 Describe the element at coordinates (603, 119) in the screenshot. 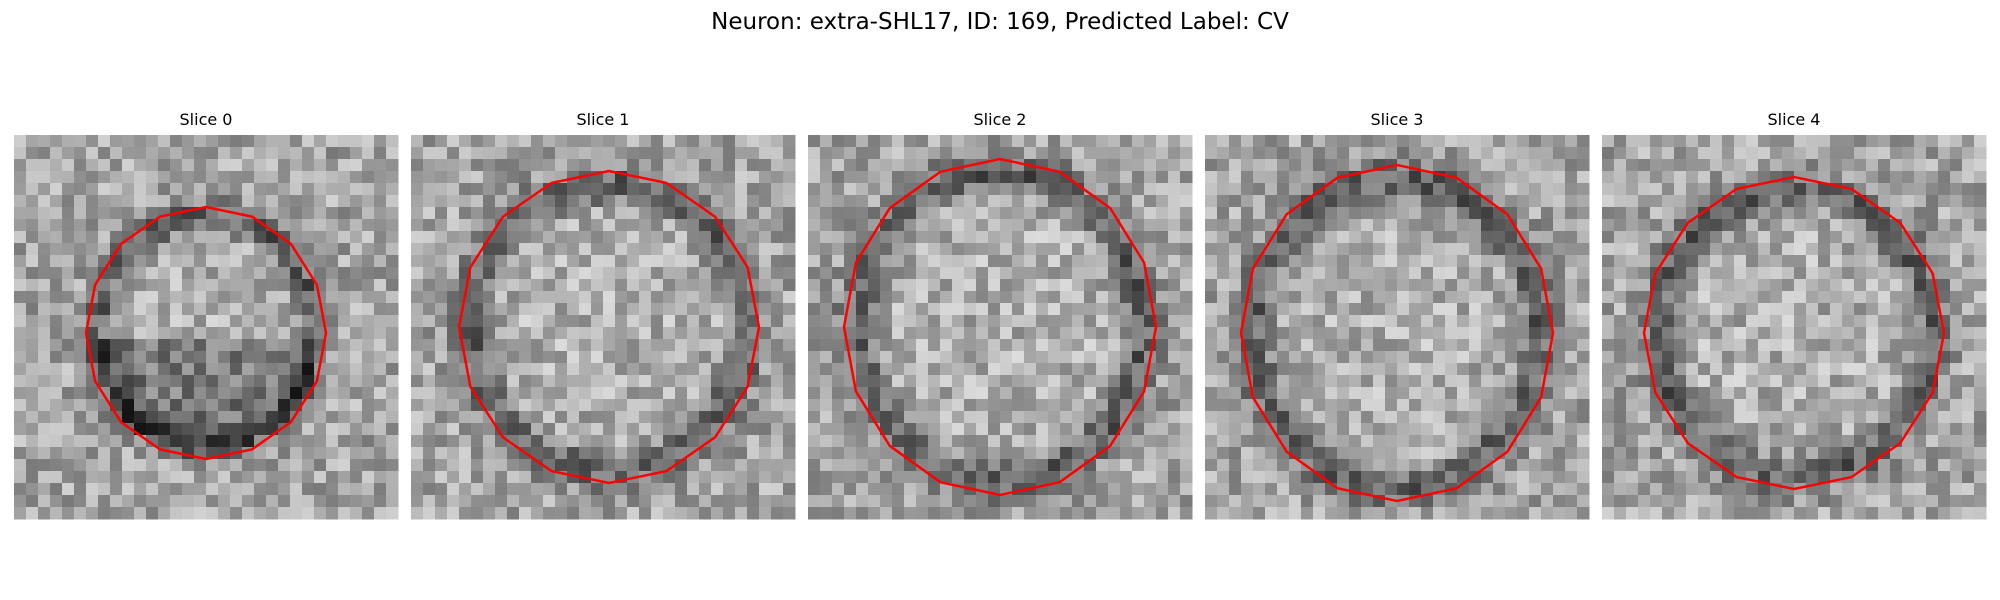

I see `slice-title-1: Slice 1` at that location.